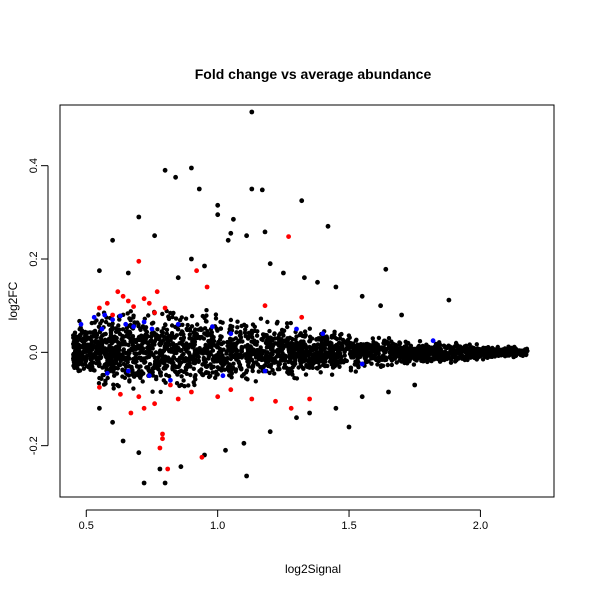  I want to click on x-tick-label: 1.0, so click(217, 526).